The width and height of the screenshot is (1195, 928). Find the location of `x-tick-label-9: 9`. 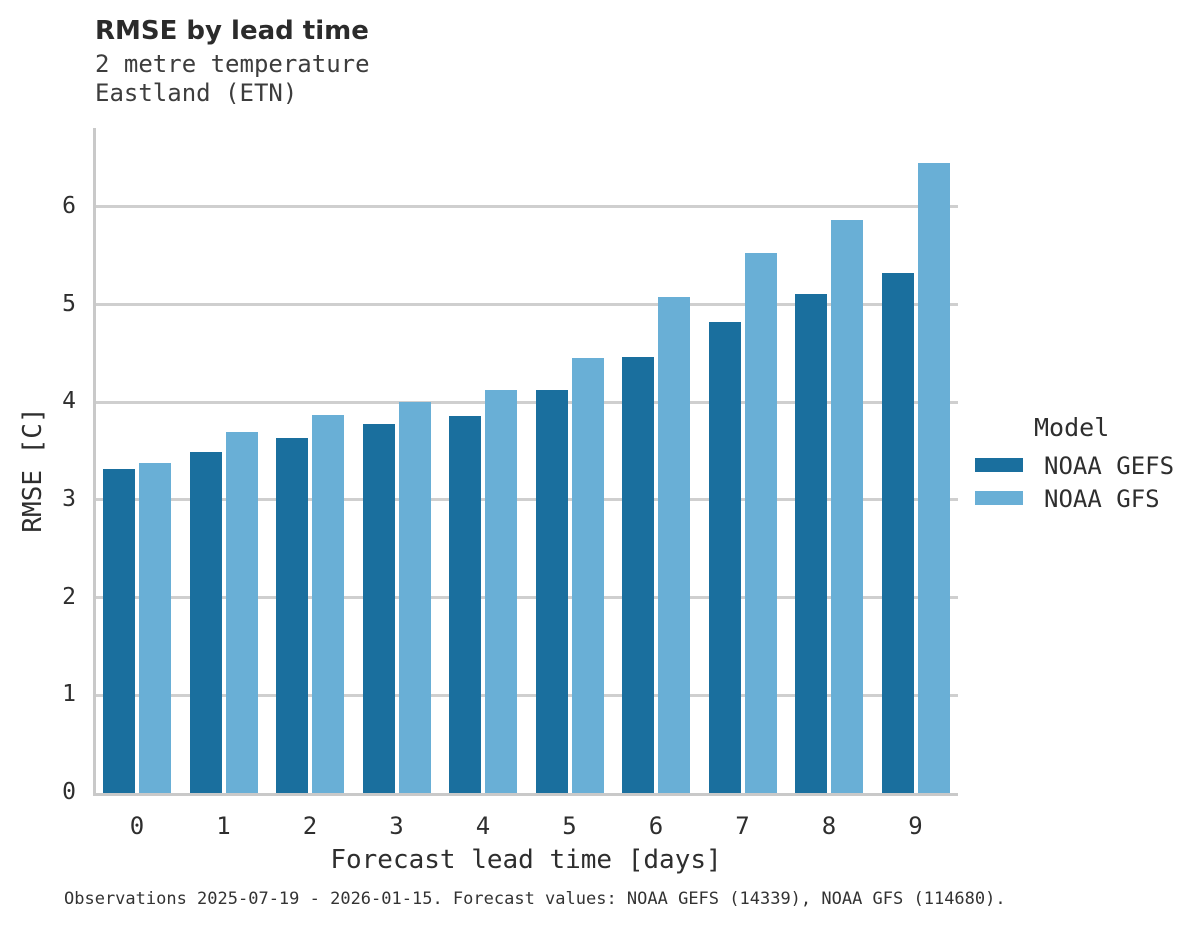

x-tick-label-9: 9 is located at coordinates (915, 826).